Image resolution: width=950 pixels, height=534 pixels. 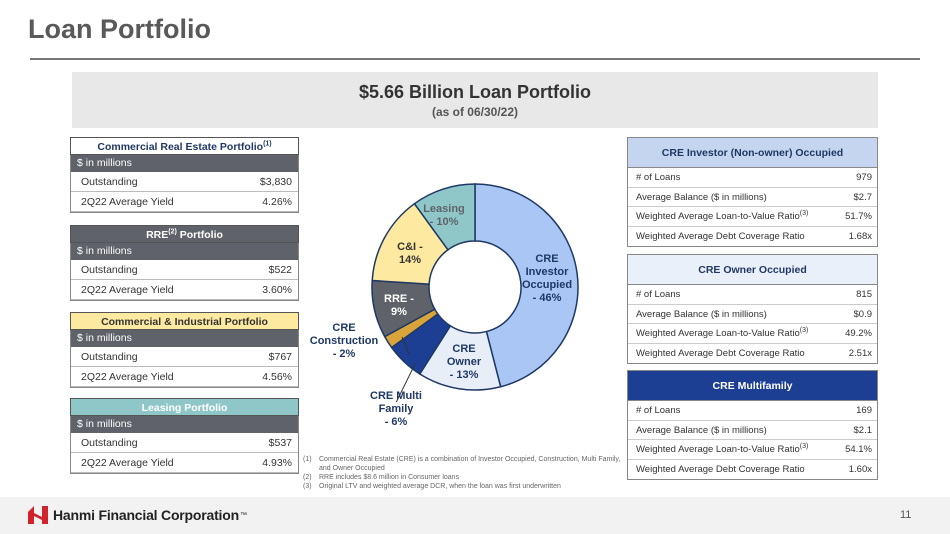 I want to click on donut-slice, so click(x=444, y=217).